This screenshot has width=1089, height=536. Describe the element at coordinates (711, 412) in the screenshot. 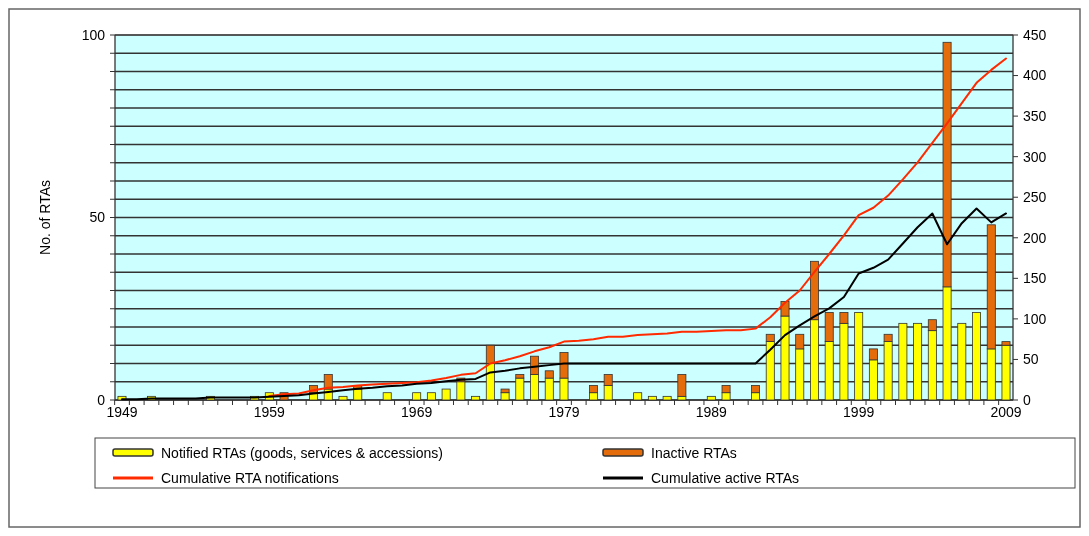

I see `x-tick-label: 1989` at that location.